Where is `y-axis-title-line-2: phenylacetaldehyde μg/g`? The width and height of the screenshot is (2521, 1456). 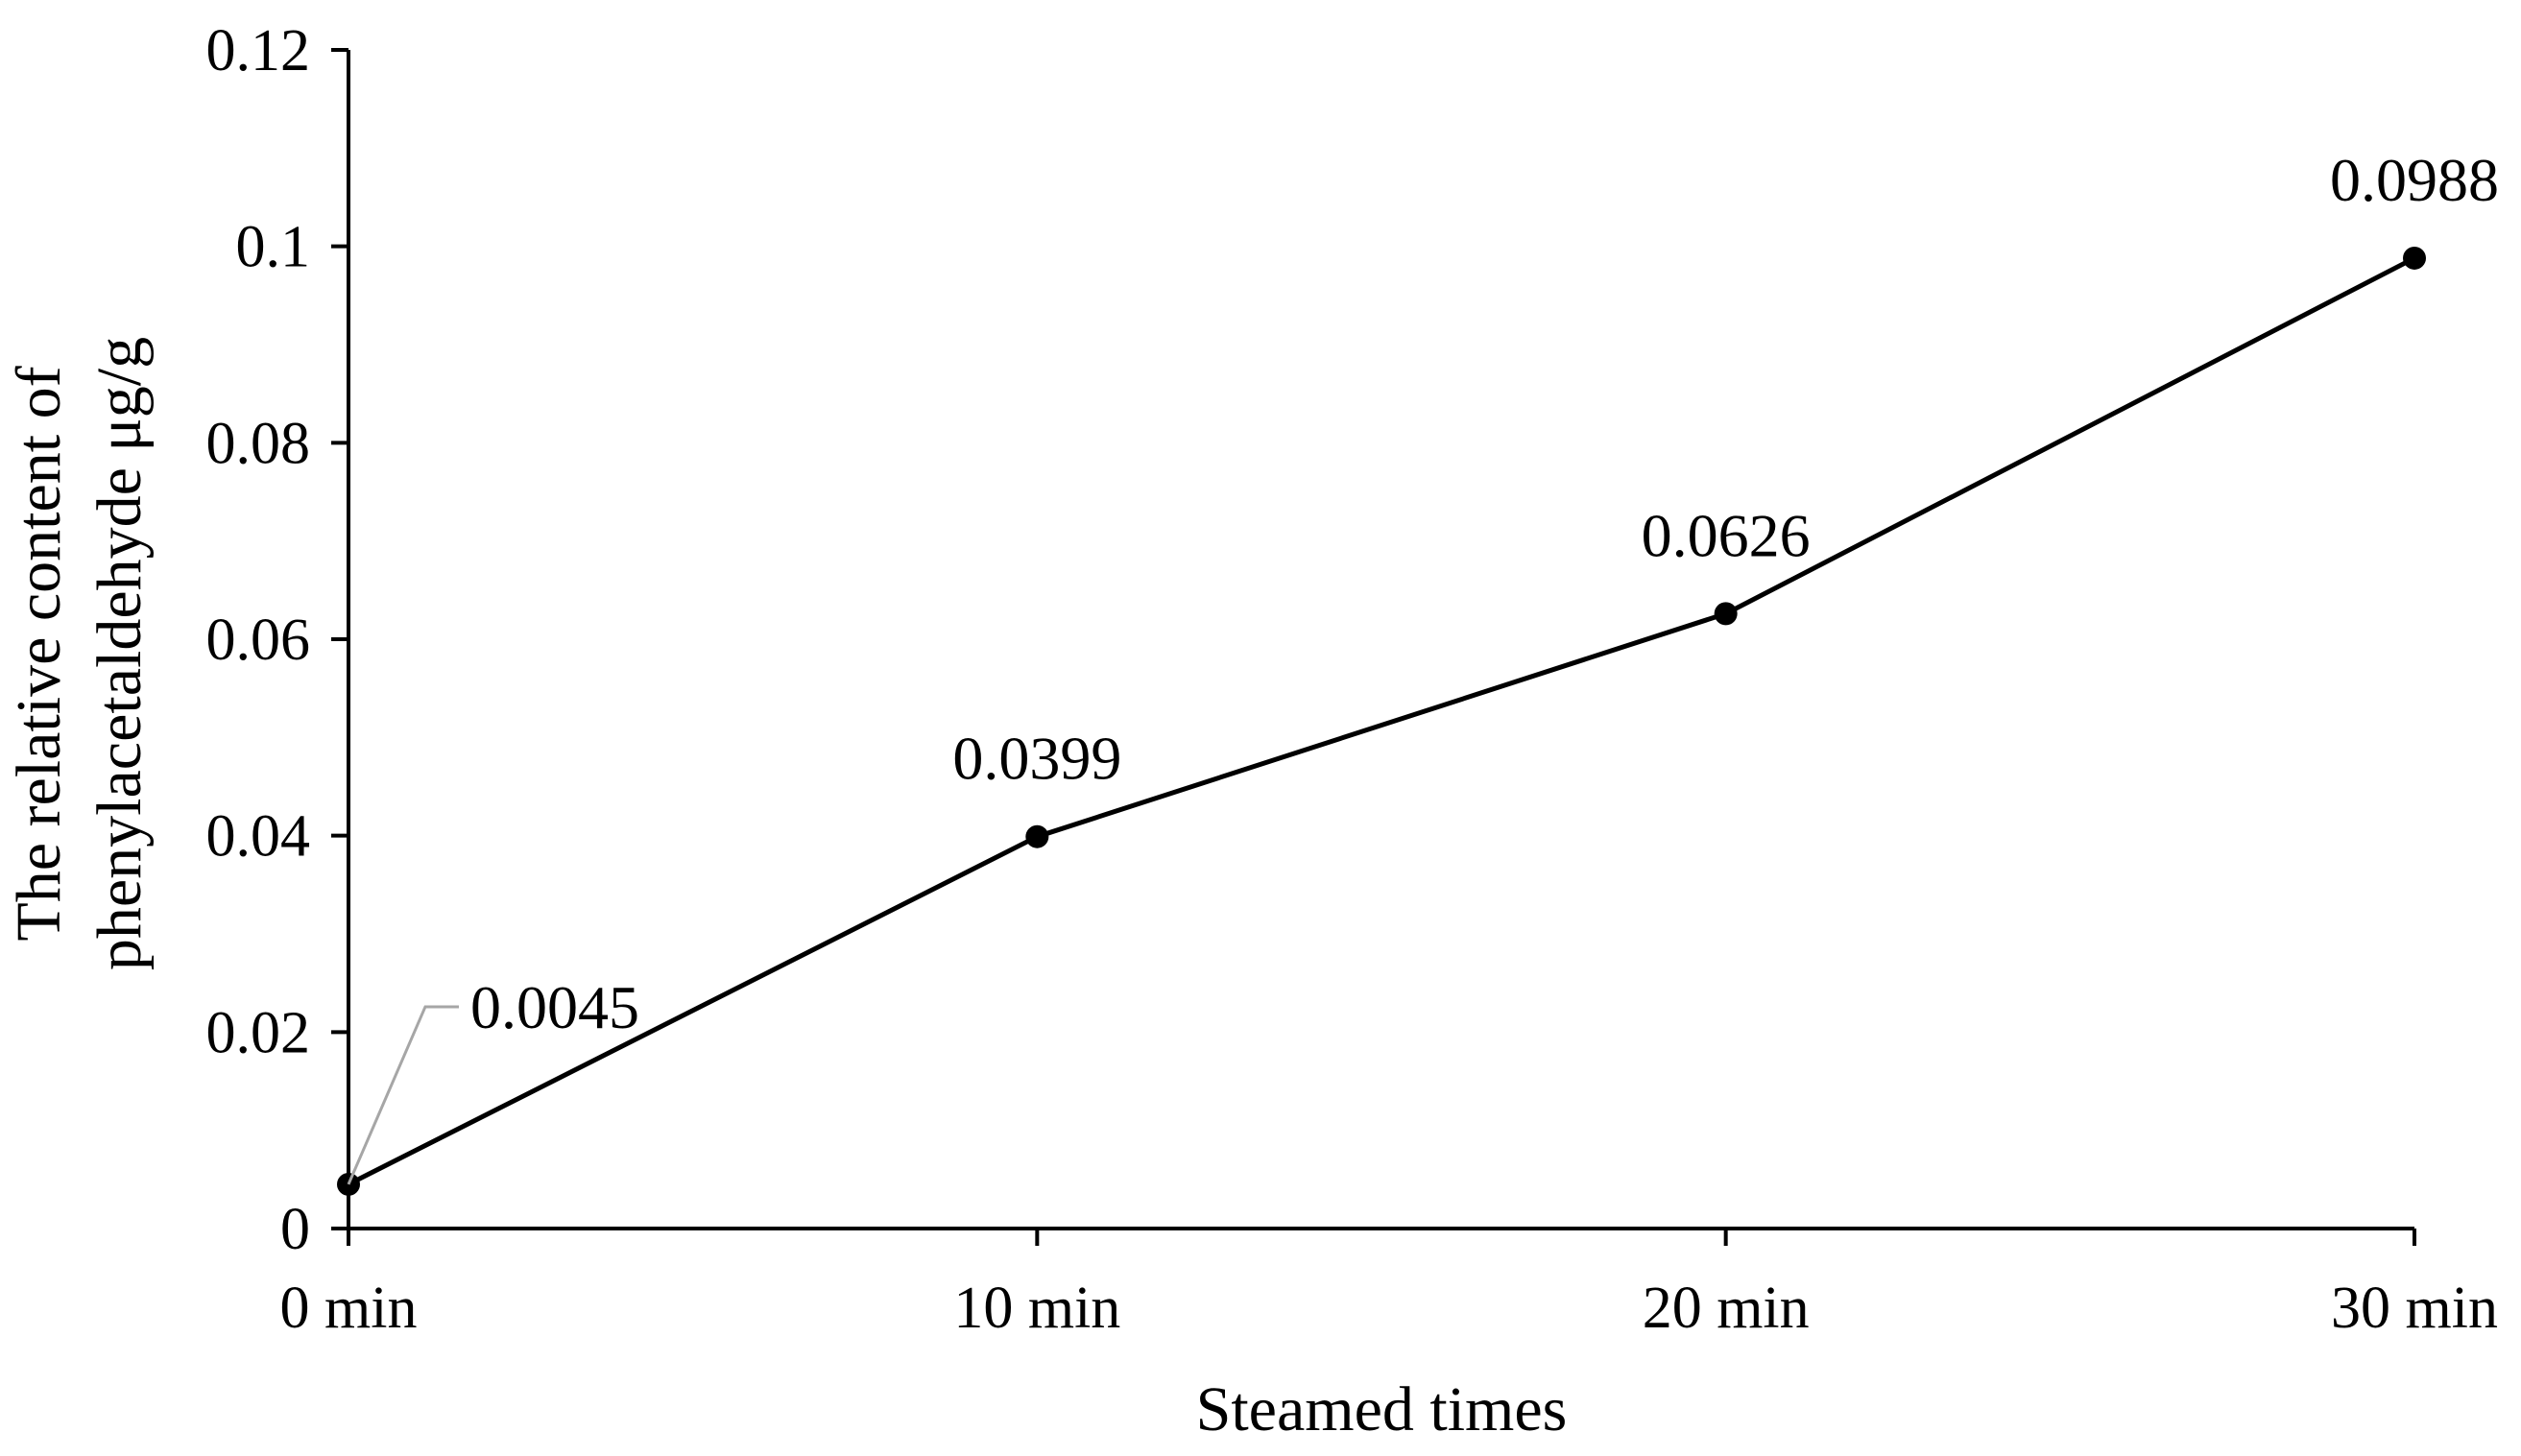
y-axis-title-line-2: phenylacetaldehyde μg/g is located at coordinates (119, 653).